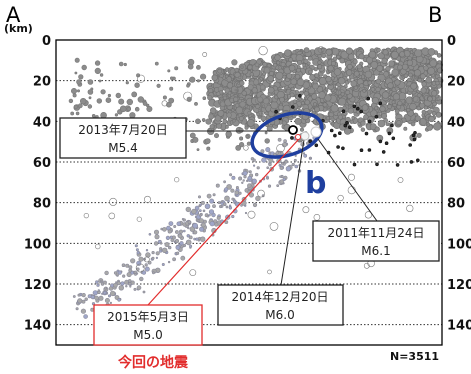 This screenshot has height=374, width=471. What do you see at coordinates (37, 326) in the screenshot?
I see `y-tick-left-140: 140` at bounding box center [37, 326].